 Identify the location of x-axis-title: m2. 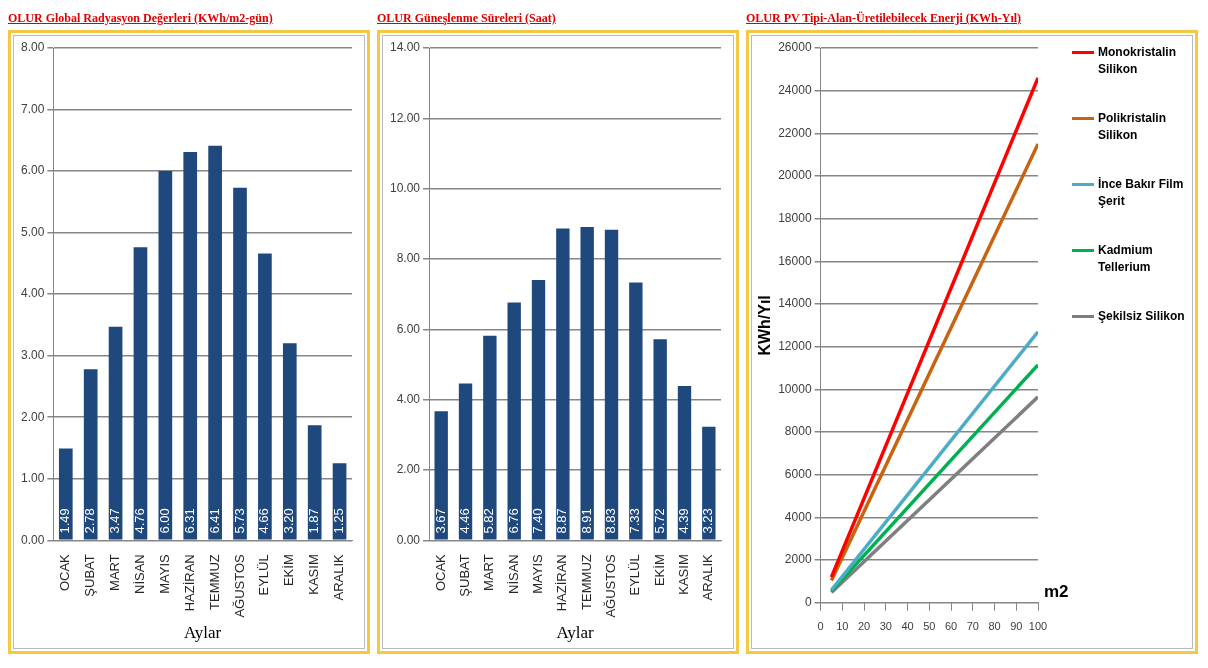
(1056, 591).